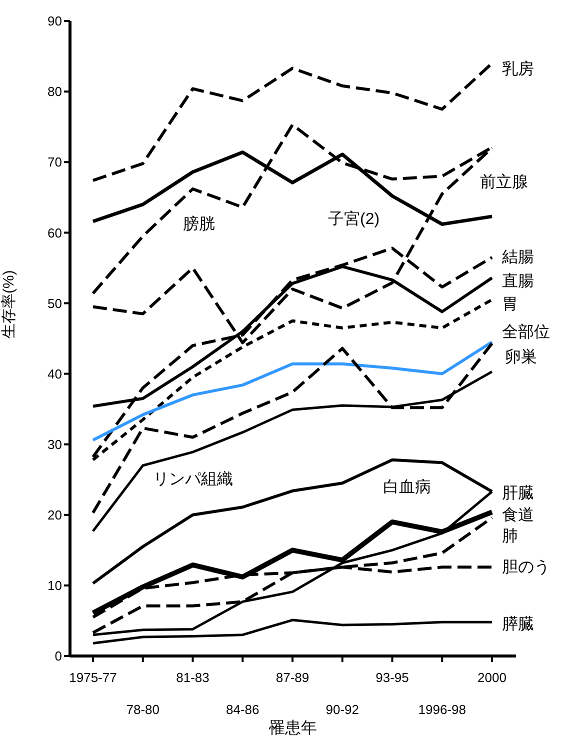 The width and height of the screenshot is (561, 747). I want to click on series-label: 膵臓, so click(518, 625).